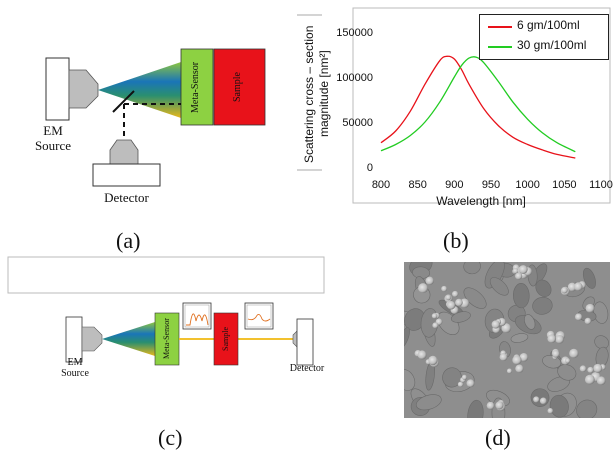 This screenshot has height=455, width=613. Describe the element at coordinates (75, 368) in the screenshot. I see `em-source-label-c: EM Source` at that location.